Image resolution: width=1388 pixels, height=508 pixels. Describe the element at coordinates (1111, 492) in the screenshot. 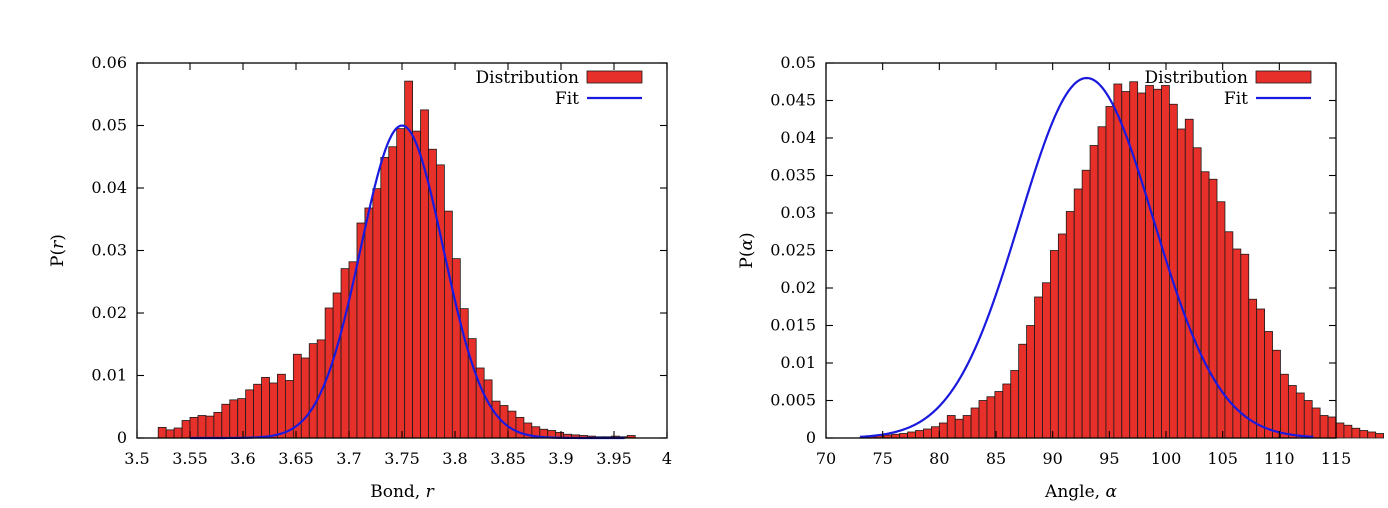

I see `angle-x-axis-title-variable: α` at that location.